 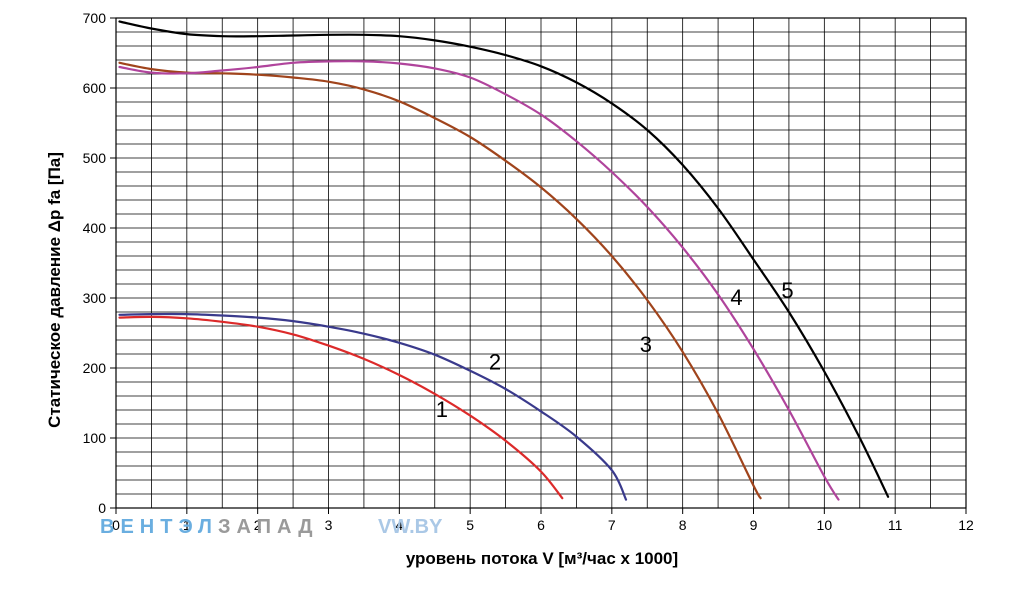 I want to click on series-1-line, so click(x=341, y=407).